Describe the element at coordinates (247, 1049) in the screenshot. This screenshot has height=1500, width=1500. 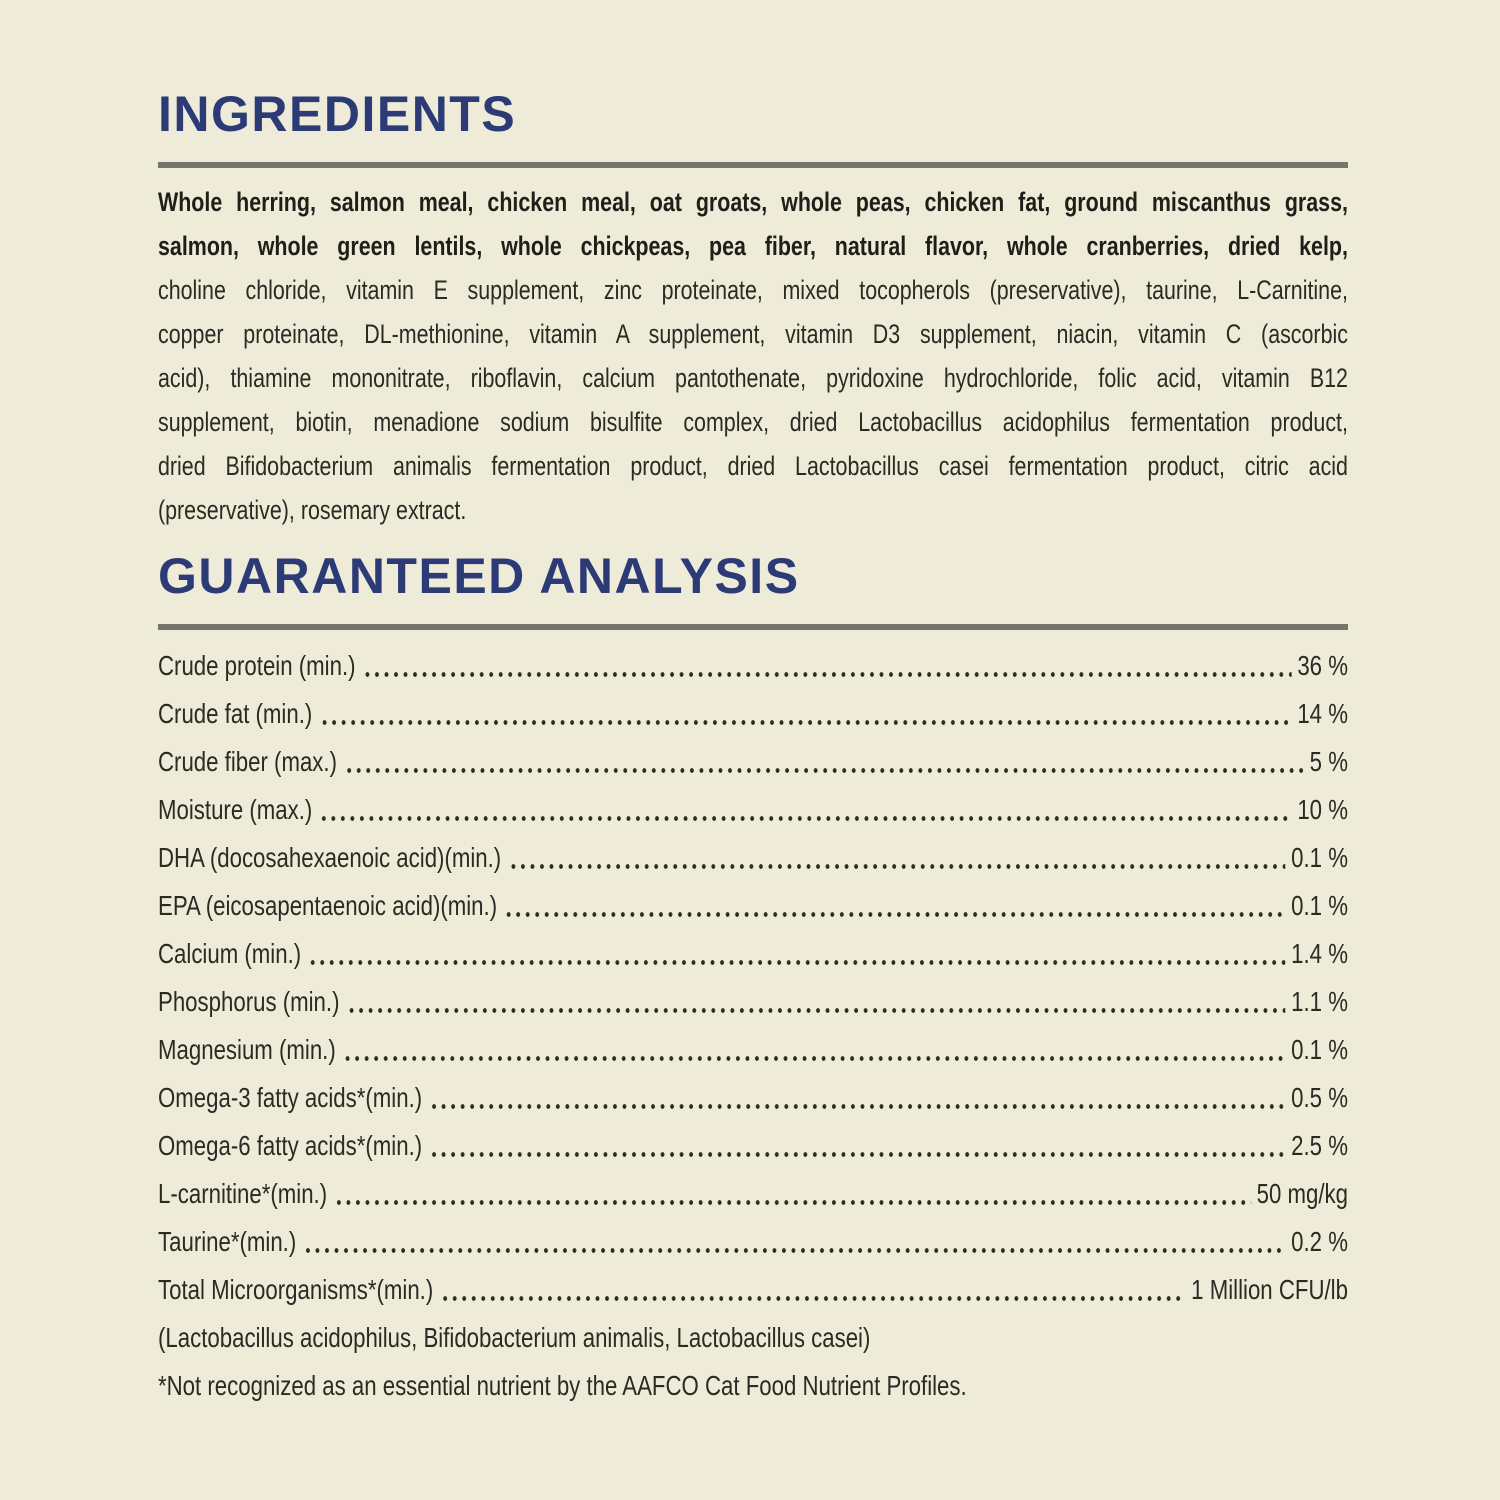
I see `analysis-label: Magnesium (min.)` at that location.